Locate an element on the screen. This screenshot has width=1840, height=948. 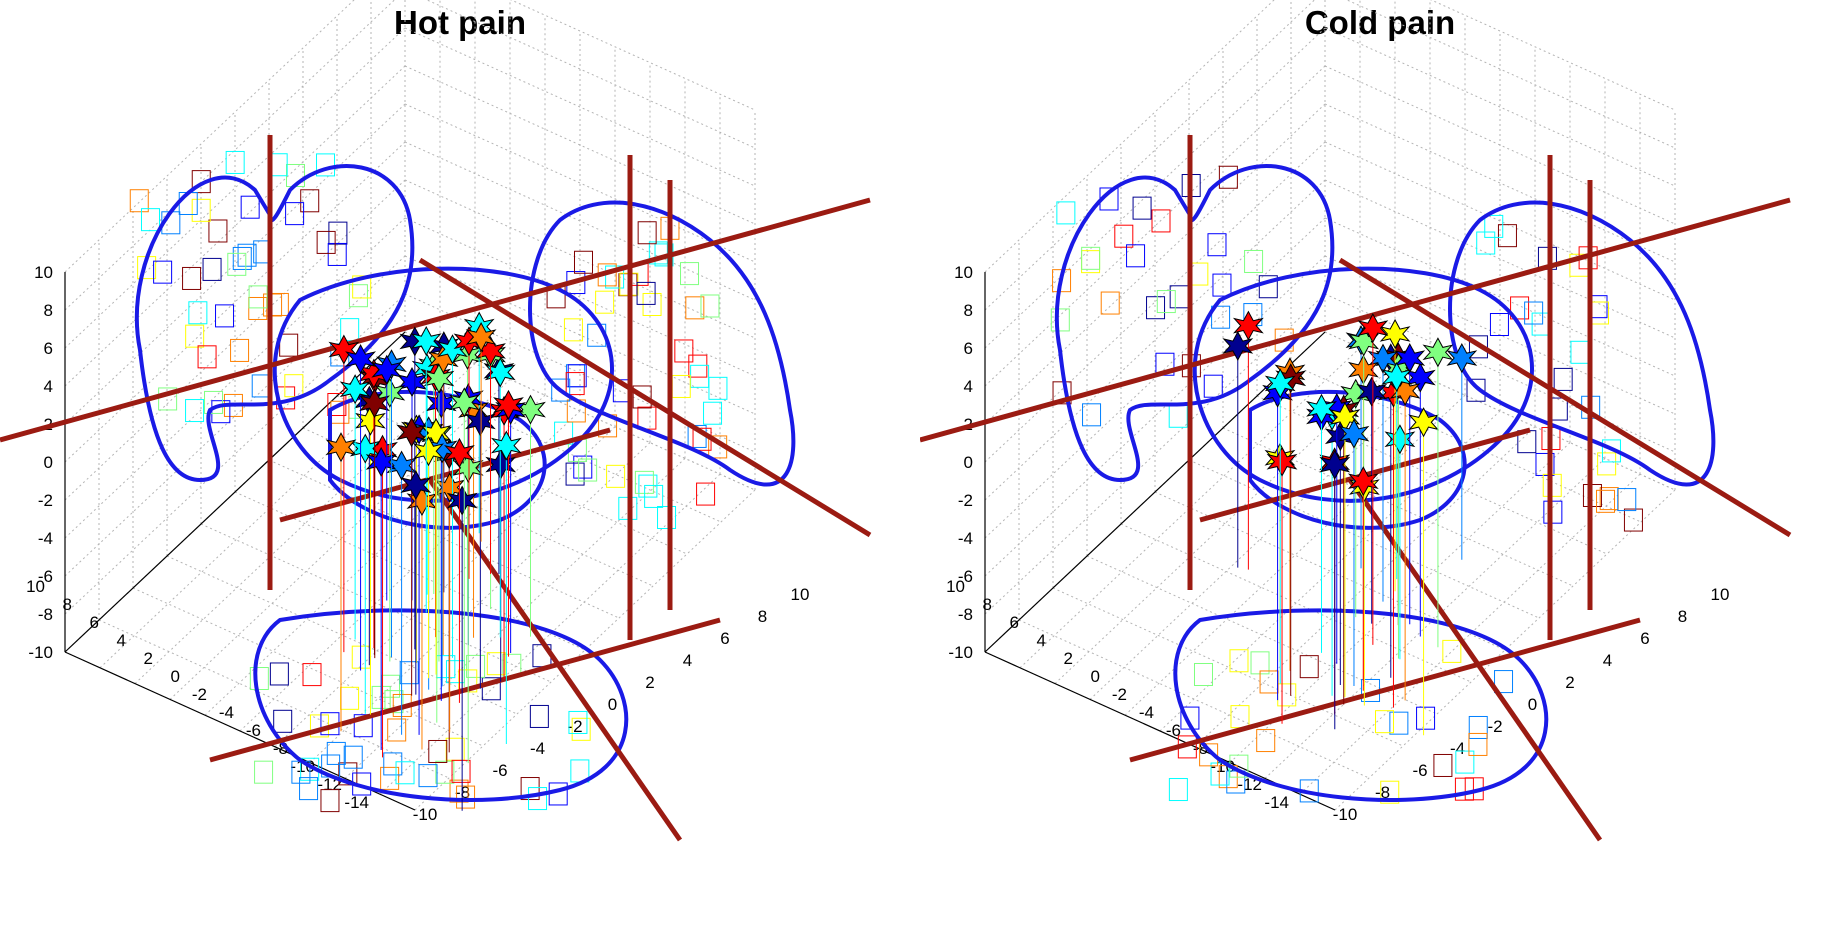
y-tick-label: -10 is located at coordinates (1345, 814).